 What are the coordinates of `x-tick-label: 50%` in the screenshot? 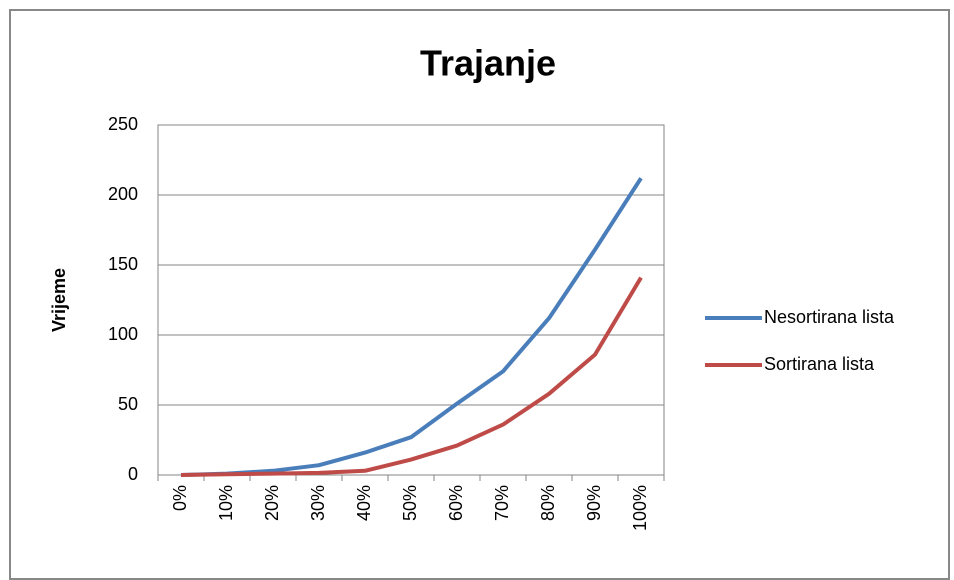 It's located at (410, 503).